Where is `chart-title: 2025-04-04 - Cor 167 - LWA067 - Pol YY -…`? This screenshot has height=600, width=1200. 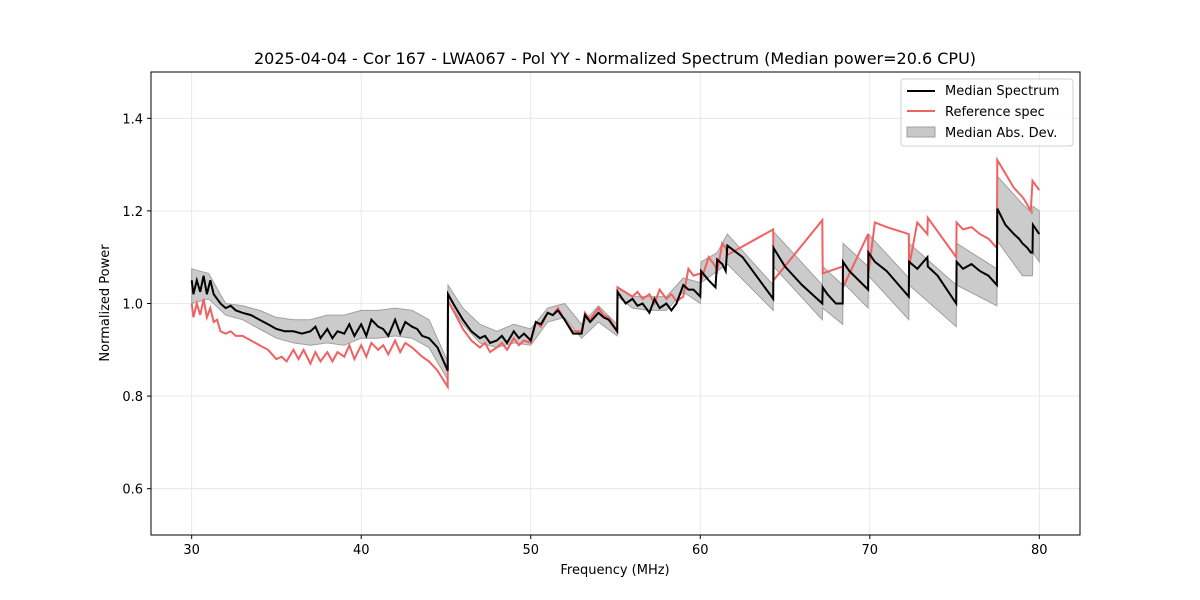
chart-title: 2025-04-04 - Cor 167 - LWA067 - Pol YY -… is located at coordinates (615, 58).